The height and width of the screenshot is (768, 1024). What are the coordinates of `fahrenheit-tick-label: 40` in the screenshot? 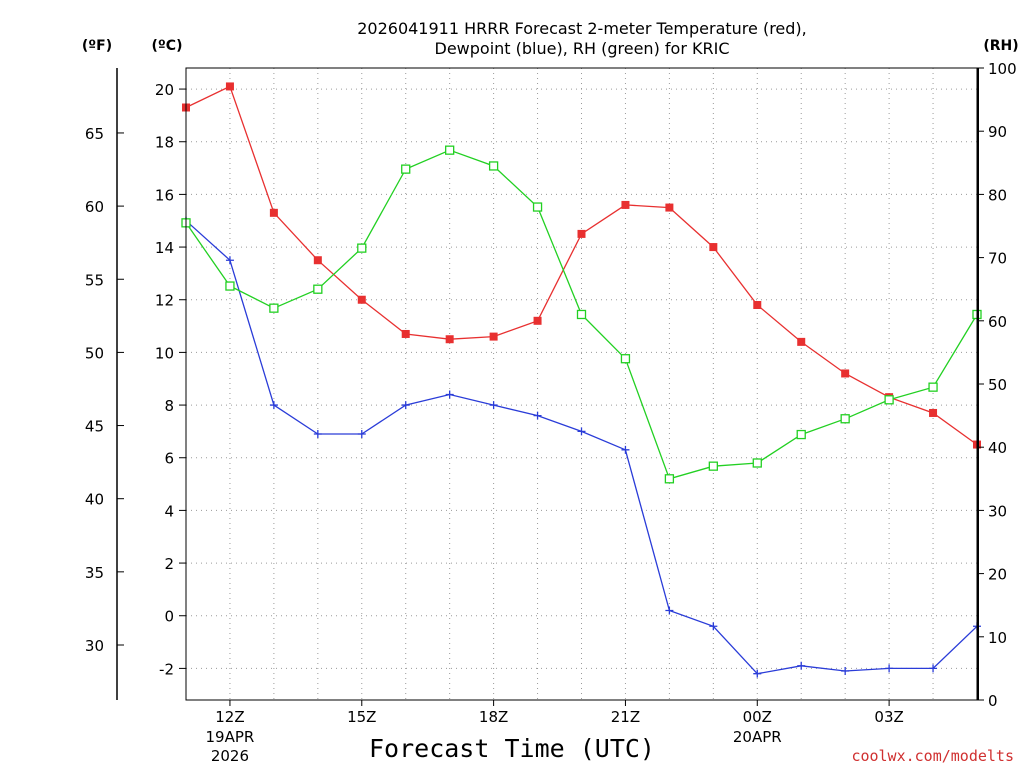 It's located at (94, 500).